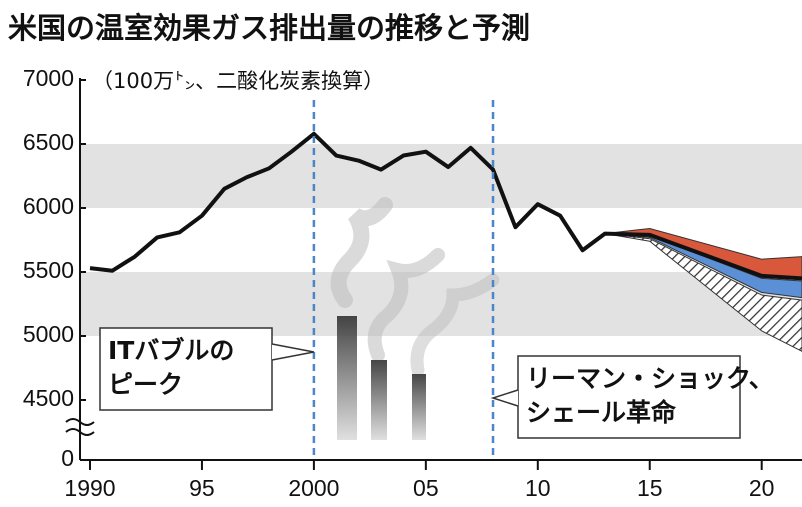 The image size is (802, 507). Describe the element at coordinates (269, 28) in the screenshot. I see `chart-title: 米国の温室効果ガス排出量の推移と予測` at that location.